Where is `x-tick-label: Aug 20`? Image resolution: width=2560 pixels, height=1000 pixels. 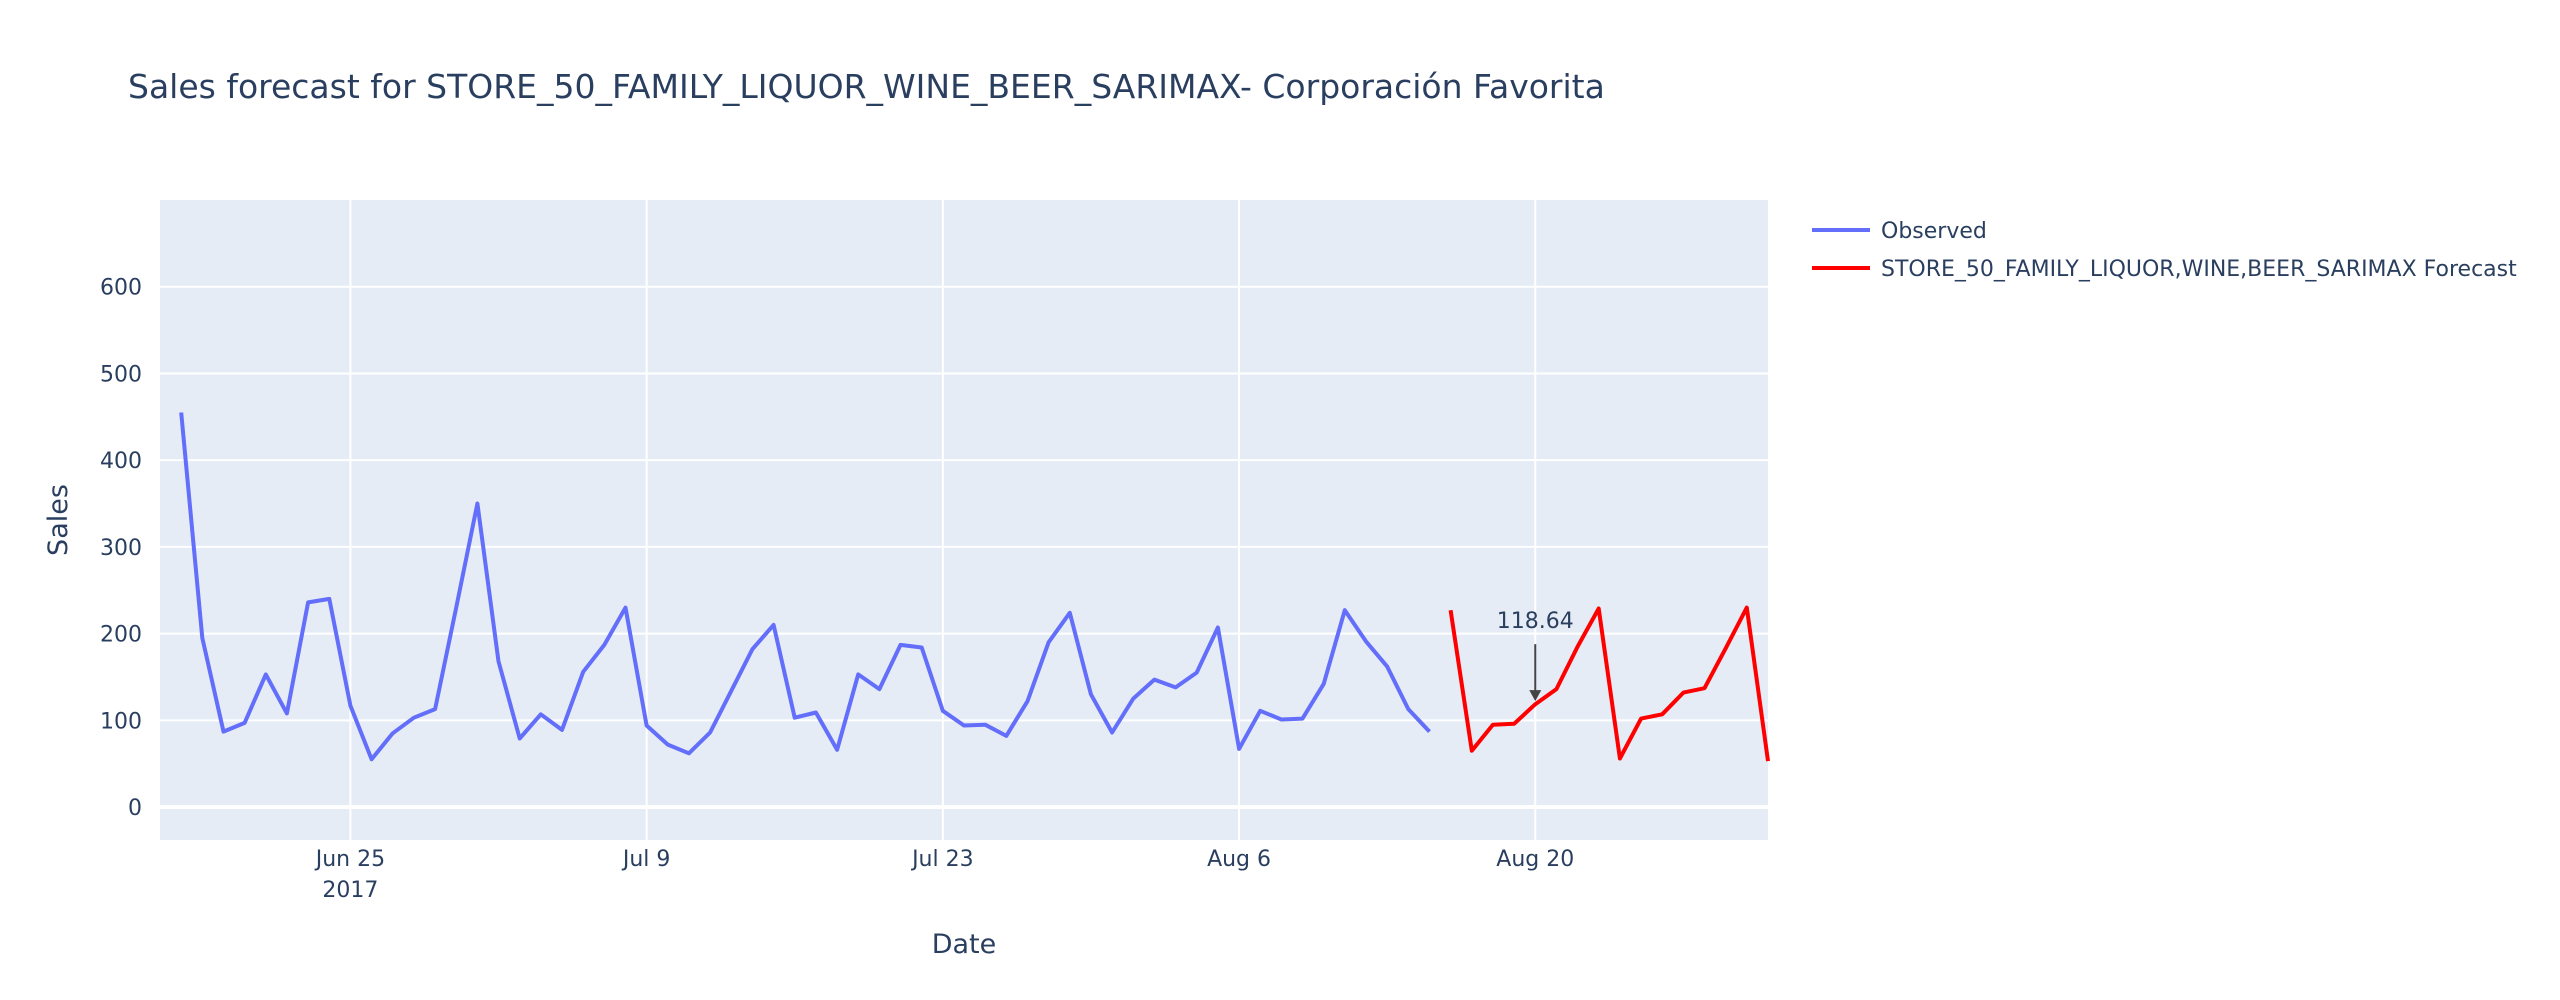 x-tick-label: Aug 20 is located at coordinates (1535, 859).